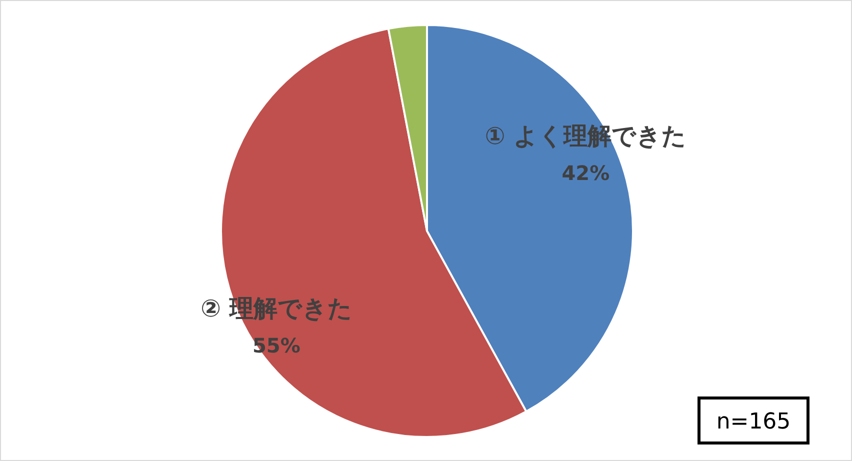 This screenshot has width=852, height=461. I want to click on text: n=165, so click(753, 422).